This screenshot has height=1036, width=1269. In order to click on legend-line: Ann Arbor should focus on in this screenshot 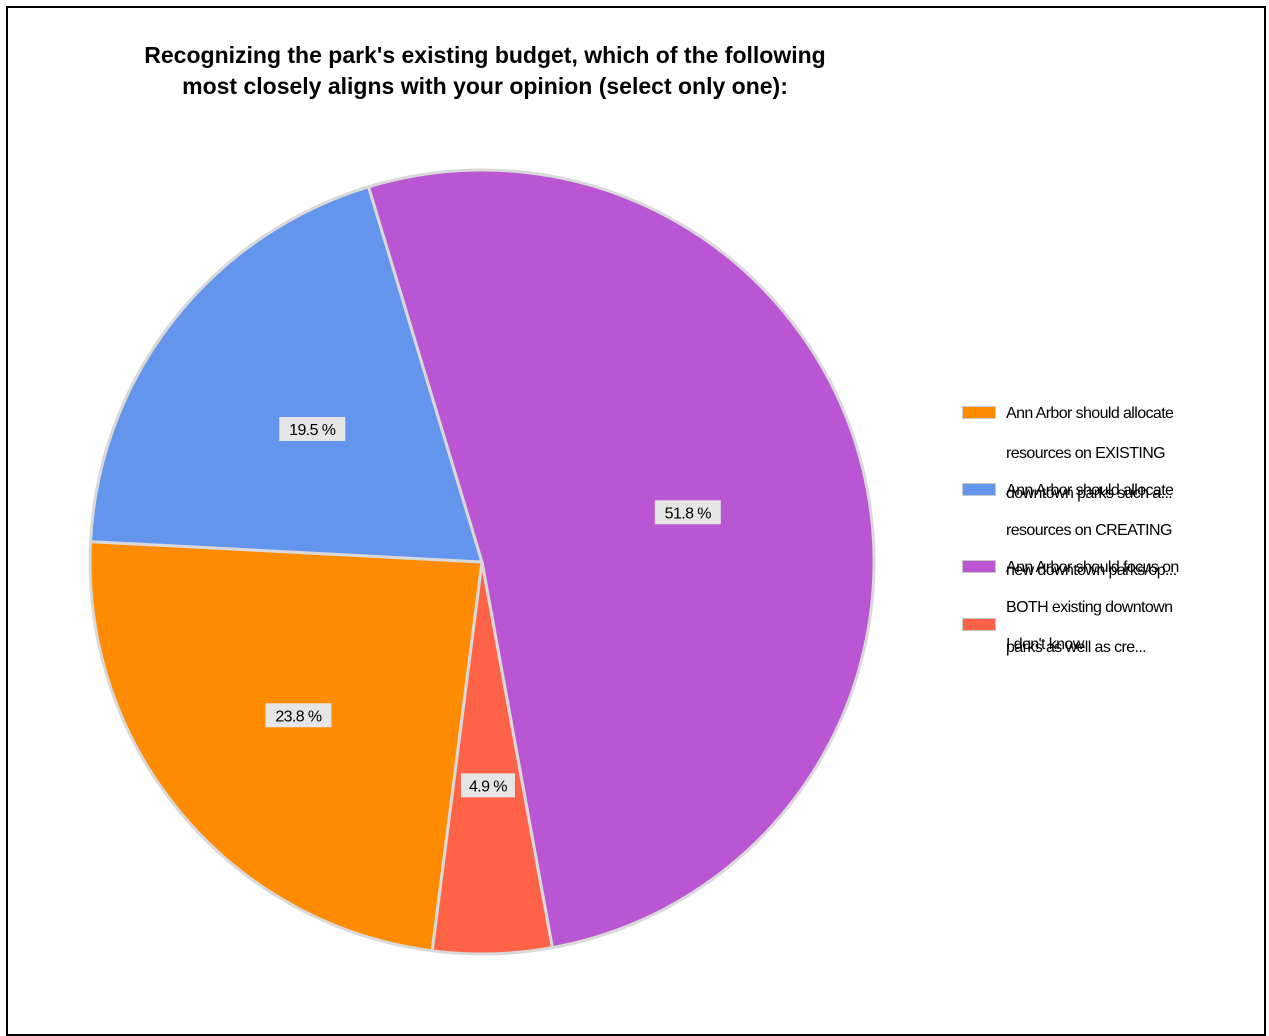, I will do `click(1092, 567)`.